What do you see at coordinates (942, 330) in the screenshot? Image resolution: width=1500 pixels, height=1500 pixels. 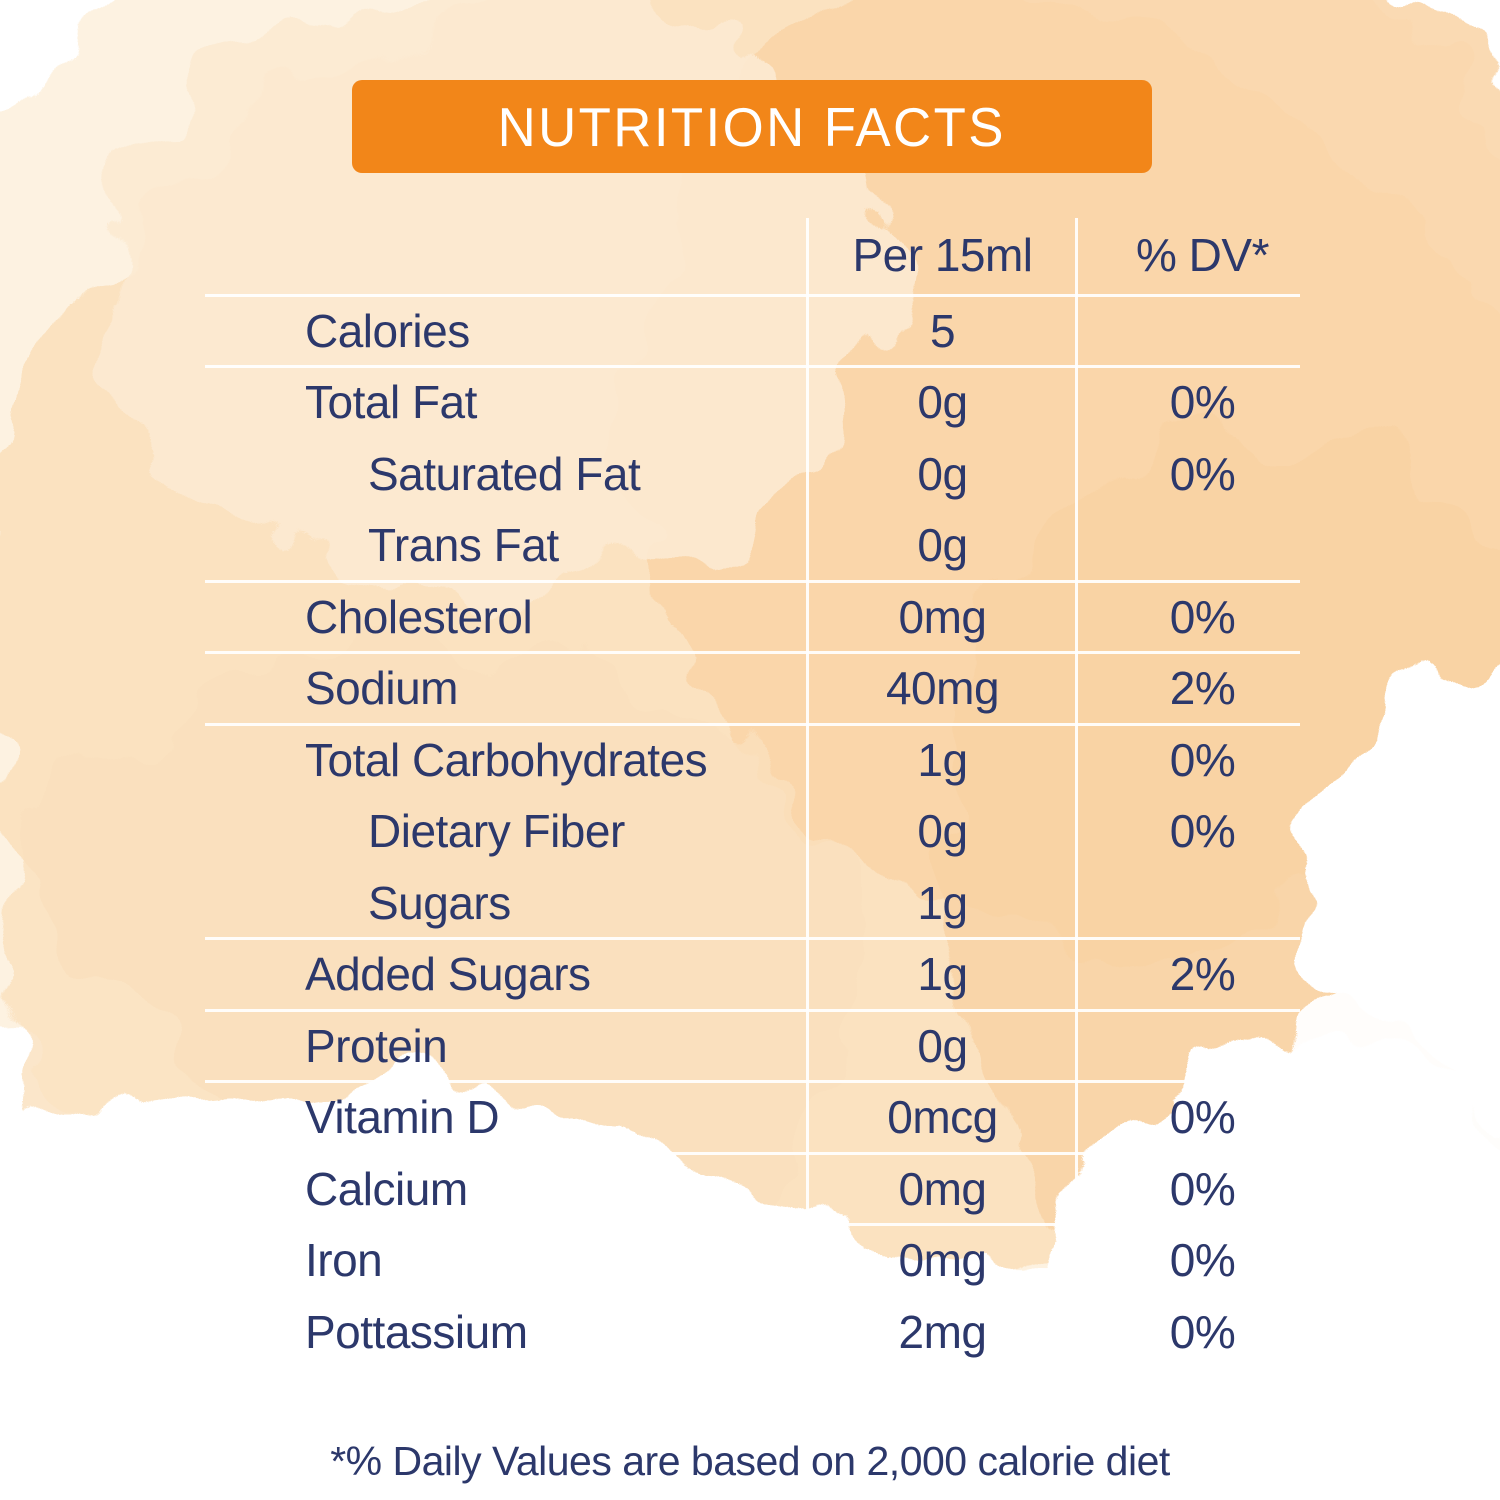 I see `row-value: 5` at bounding box center [942, 330].